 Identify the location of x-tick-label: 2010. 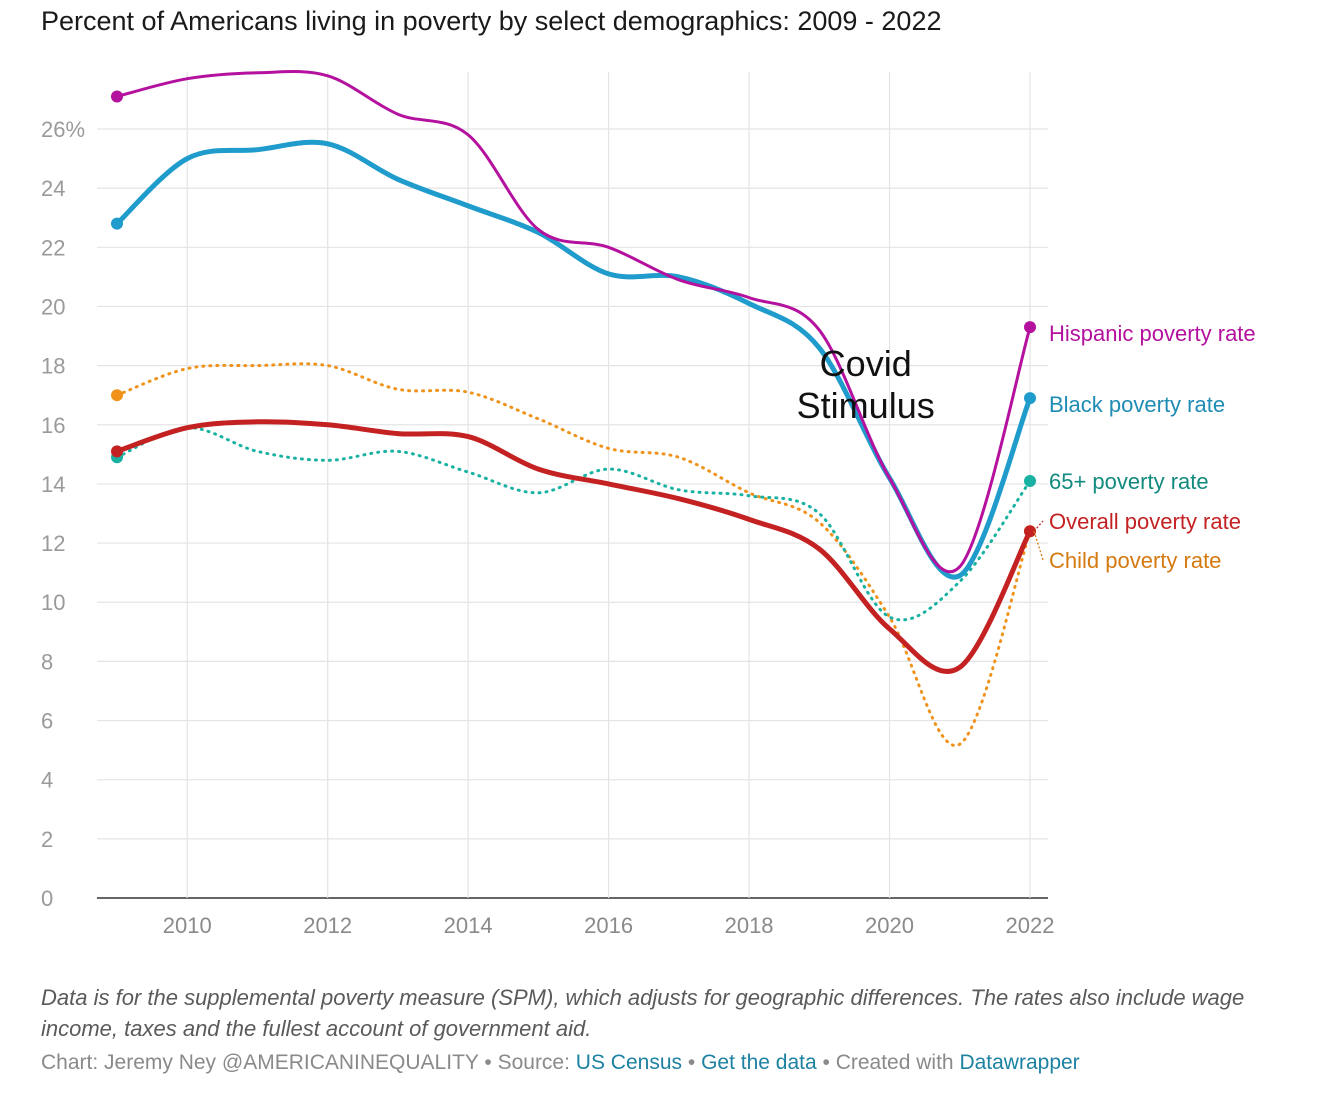
(187, 925).